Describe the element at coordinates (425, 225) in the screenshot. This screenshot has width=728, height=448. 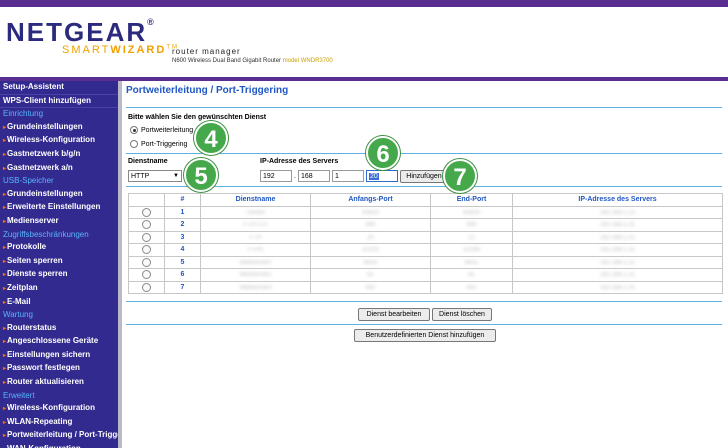
I see `table-row: 2 FTP/TLS 990 990 192.168.1.21` at that location.